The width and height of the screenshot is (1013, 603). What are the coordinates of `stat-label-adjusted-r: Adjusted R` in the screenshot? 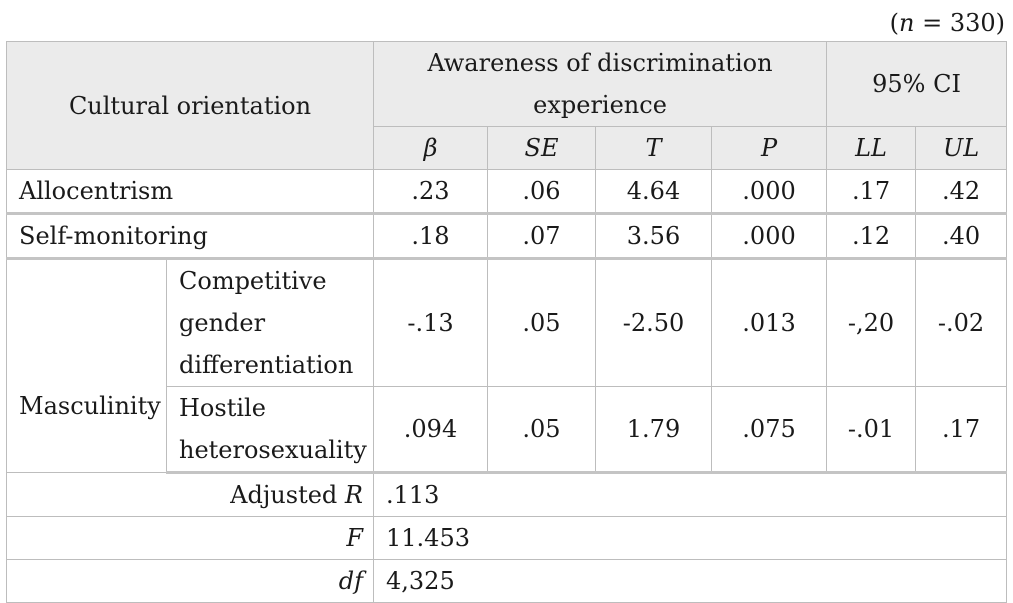 It's located at (190, 494).